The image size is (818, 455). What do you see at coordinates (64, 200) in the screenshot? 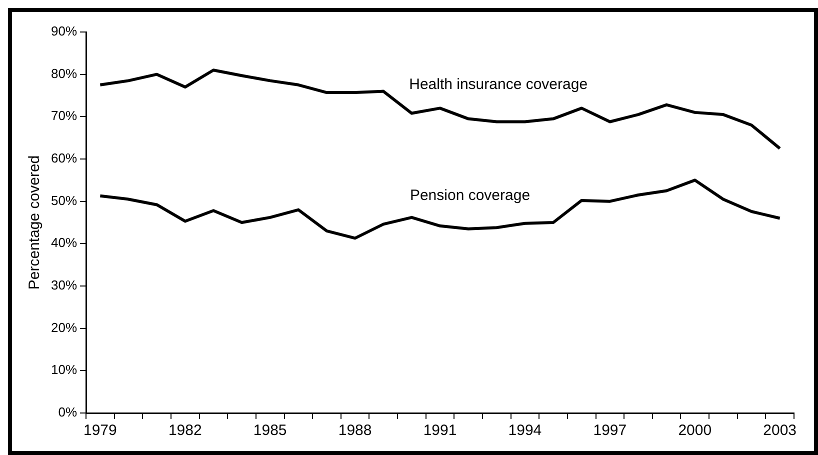
I see `y-tick-label: 50%` at bounding box center [64, 200].